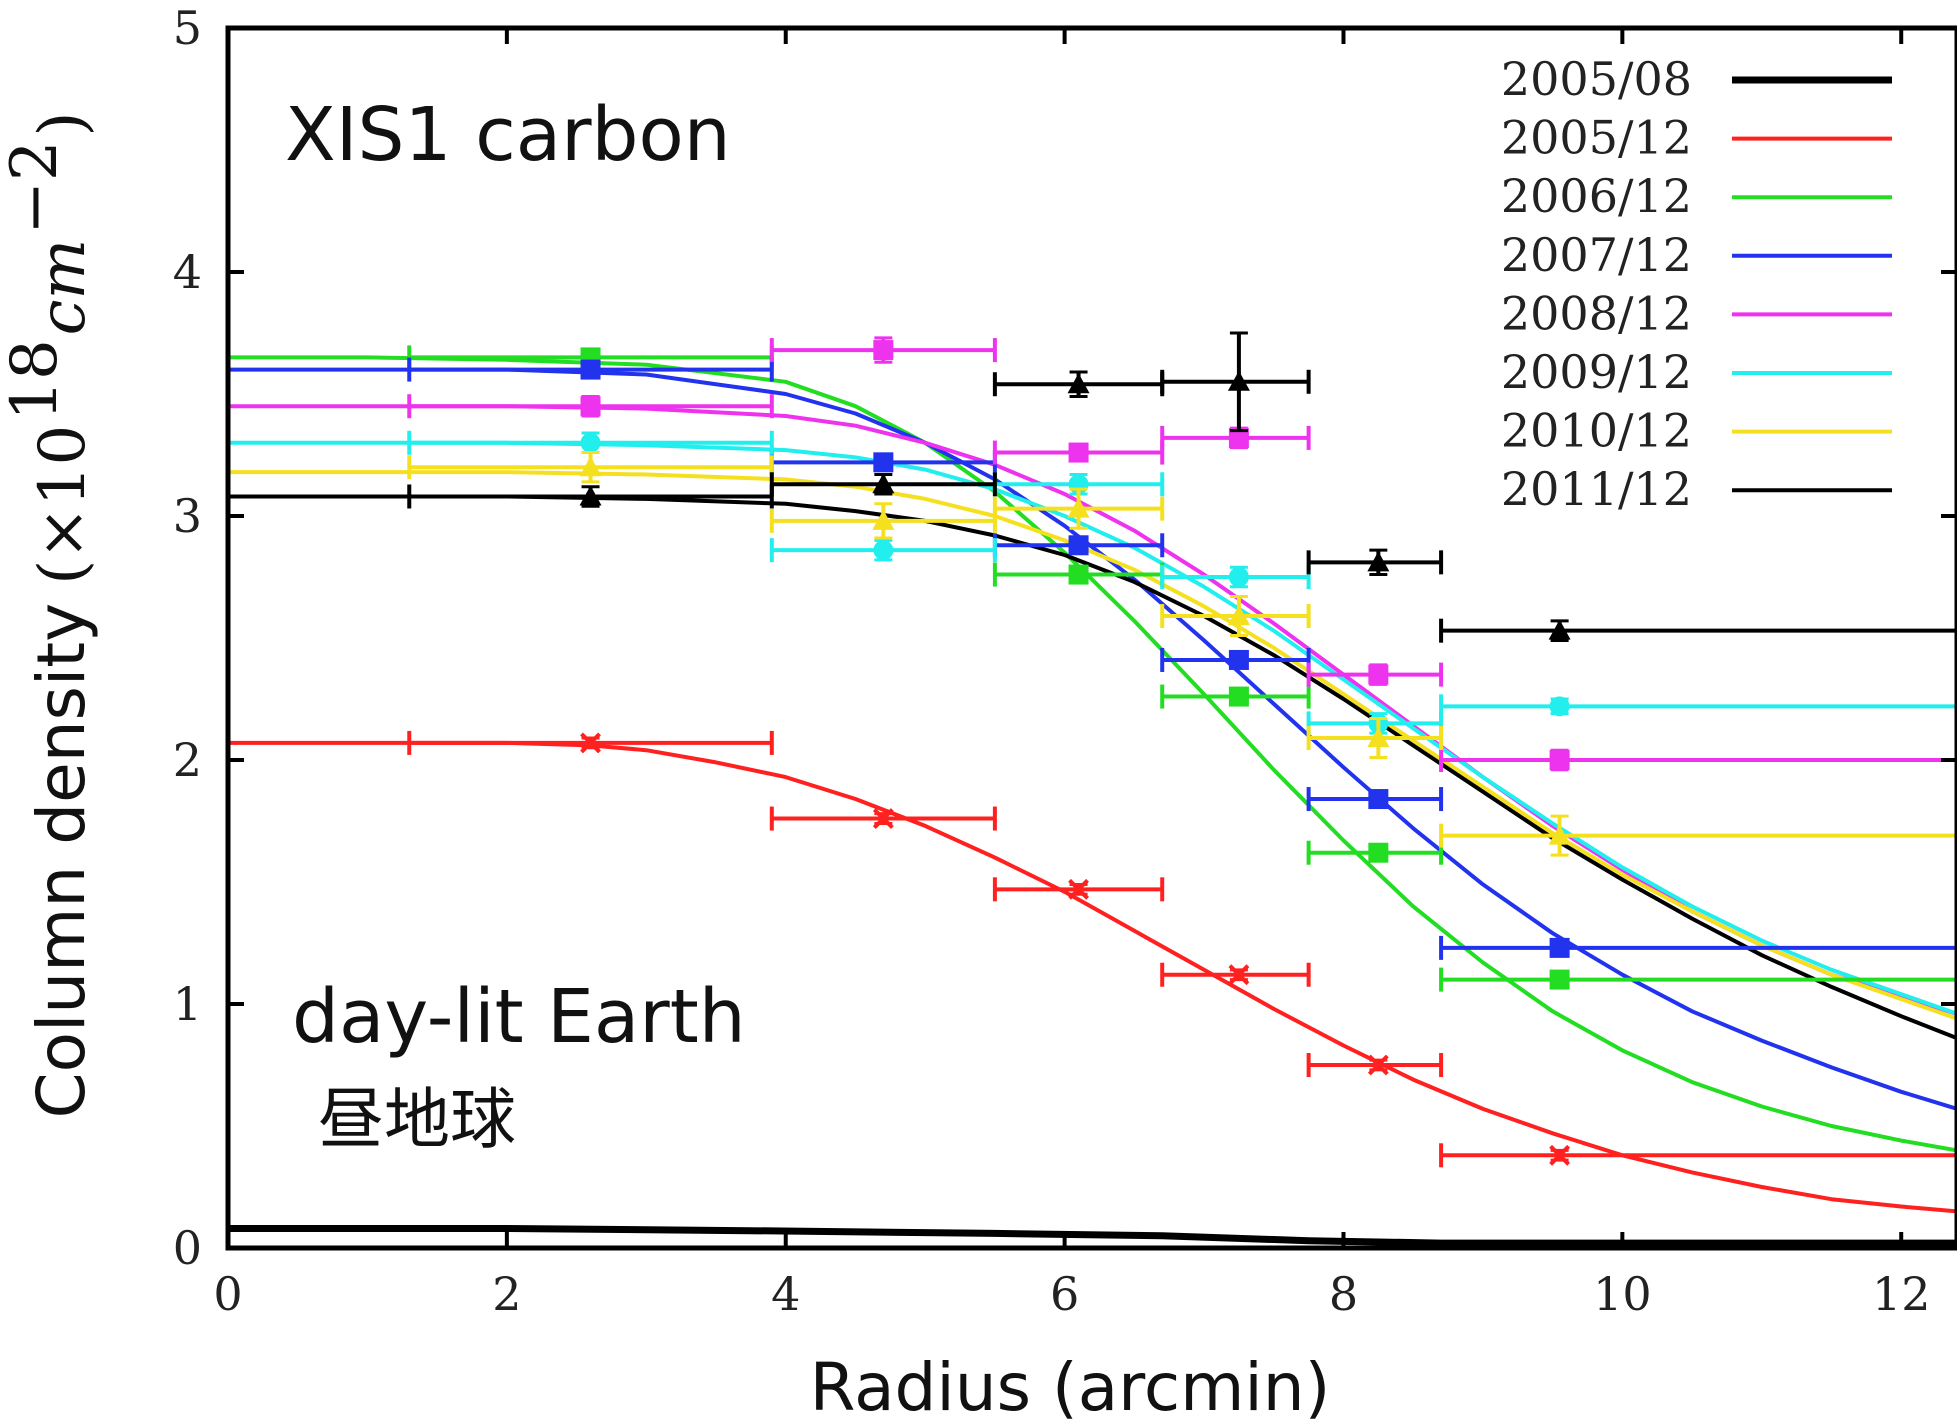 The width and height of the screenshot is (1957, 1427). What do you see at coordinates (1070, 1387) in the screenshot?
I see `x-axis-title: Radius (arcmin)` at bounding box center [1070, 1387].